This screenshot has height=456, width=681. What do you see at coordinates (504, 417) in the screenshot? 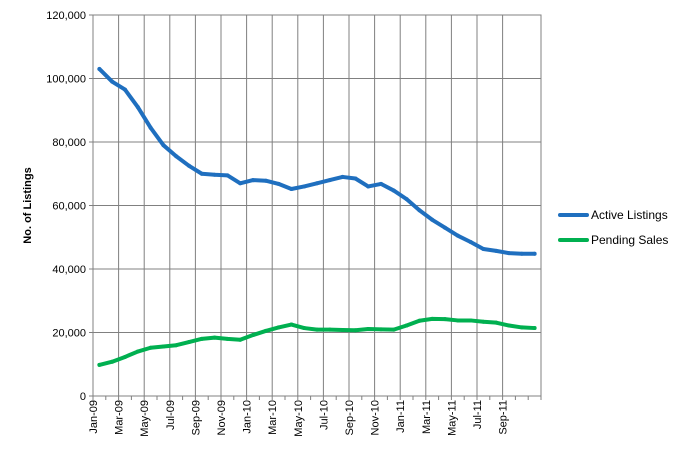
I see `x-tick-label: Sep-11` at bounding box center [504, 417].